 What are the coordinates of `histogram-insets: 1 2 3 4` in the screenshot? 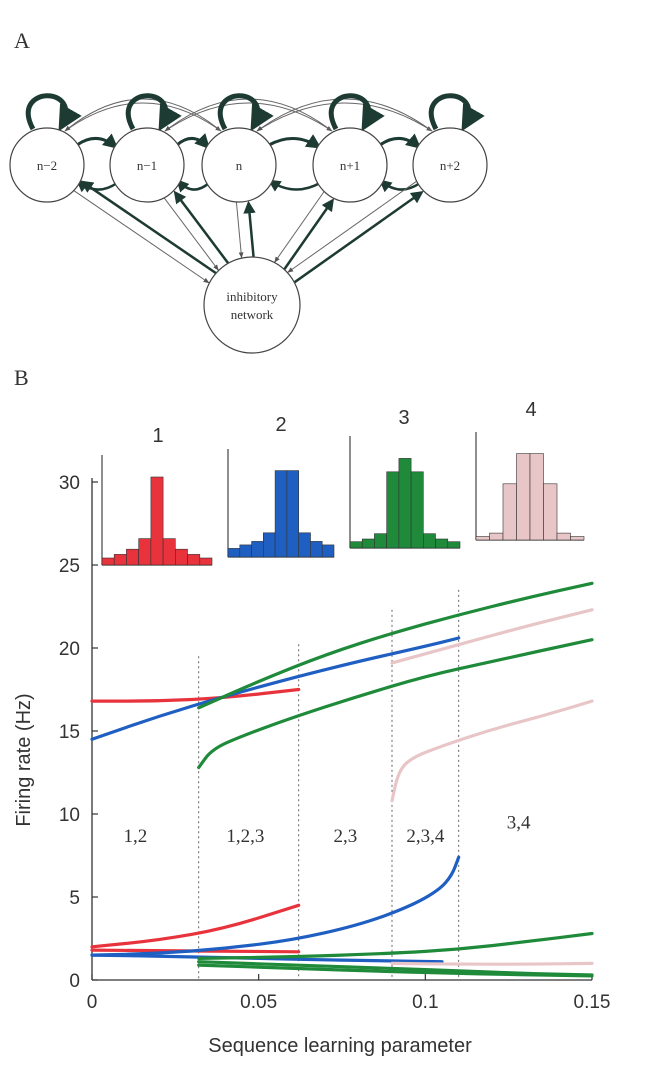 It's located at (343, 482).